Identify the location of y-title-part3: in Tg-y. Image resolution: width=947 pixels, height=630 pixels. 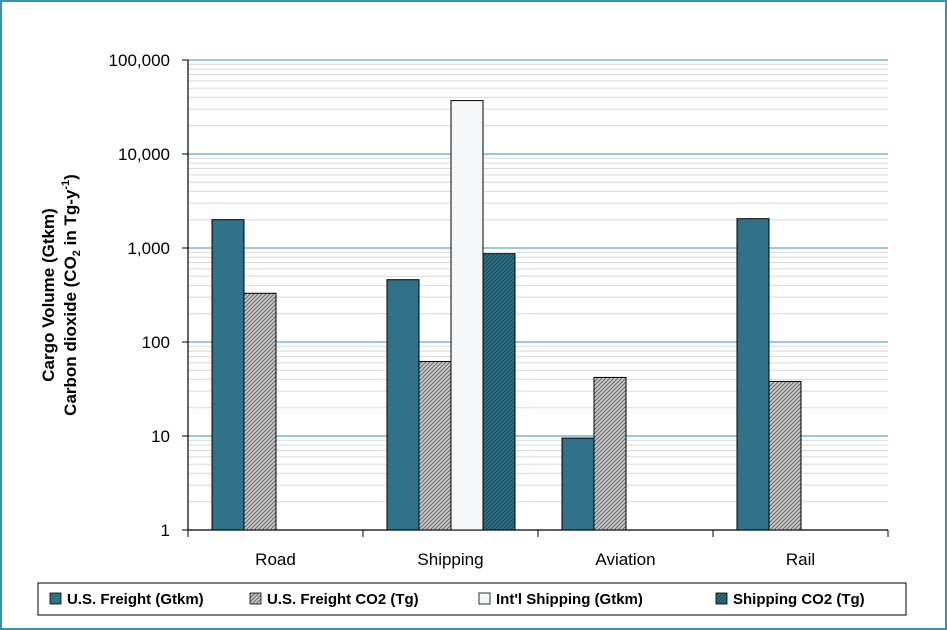
(70, 219).